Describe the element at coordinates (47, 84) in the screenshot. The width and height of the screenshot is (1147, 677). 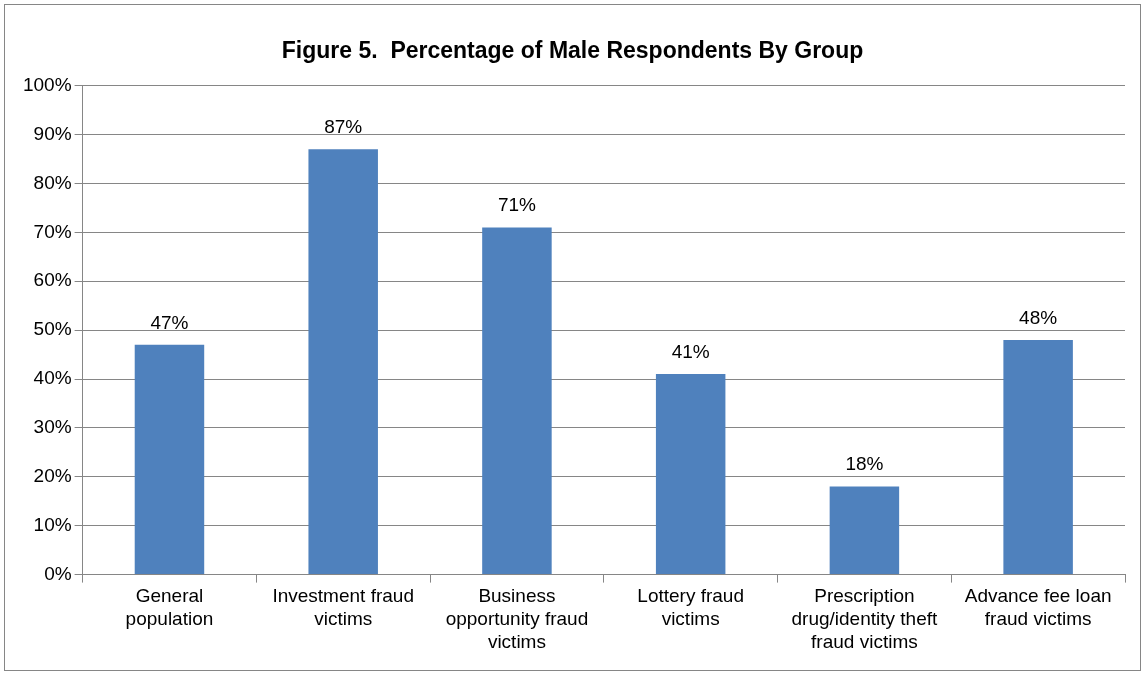
I see `y-tick-label: 100%` at that location.